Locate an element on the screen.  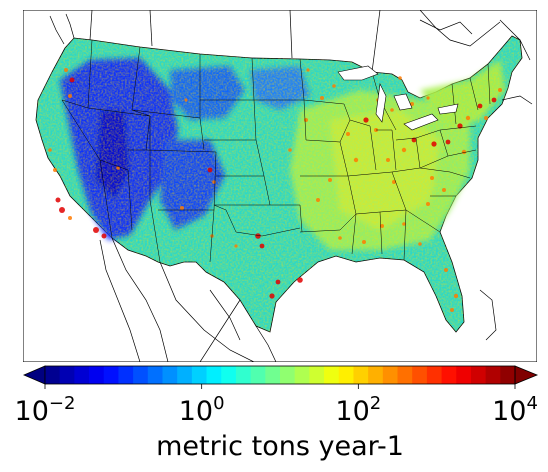
colorbar-extend-high-arrow is located at coordinates (526, 375).